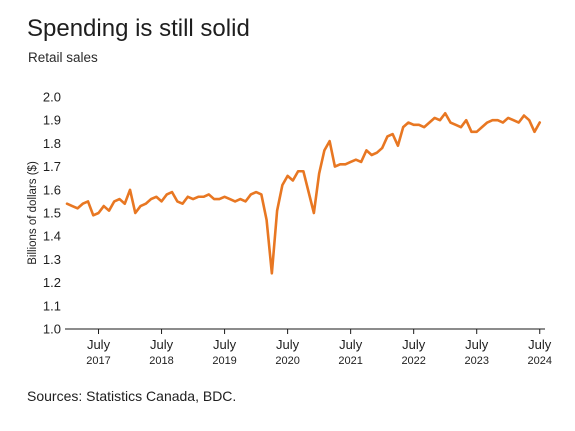 Image resolution: width=575 pixels, height=431 pixels. I want to click on x-tick-year-label: 2019, so click(224, 361).